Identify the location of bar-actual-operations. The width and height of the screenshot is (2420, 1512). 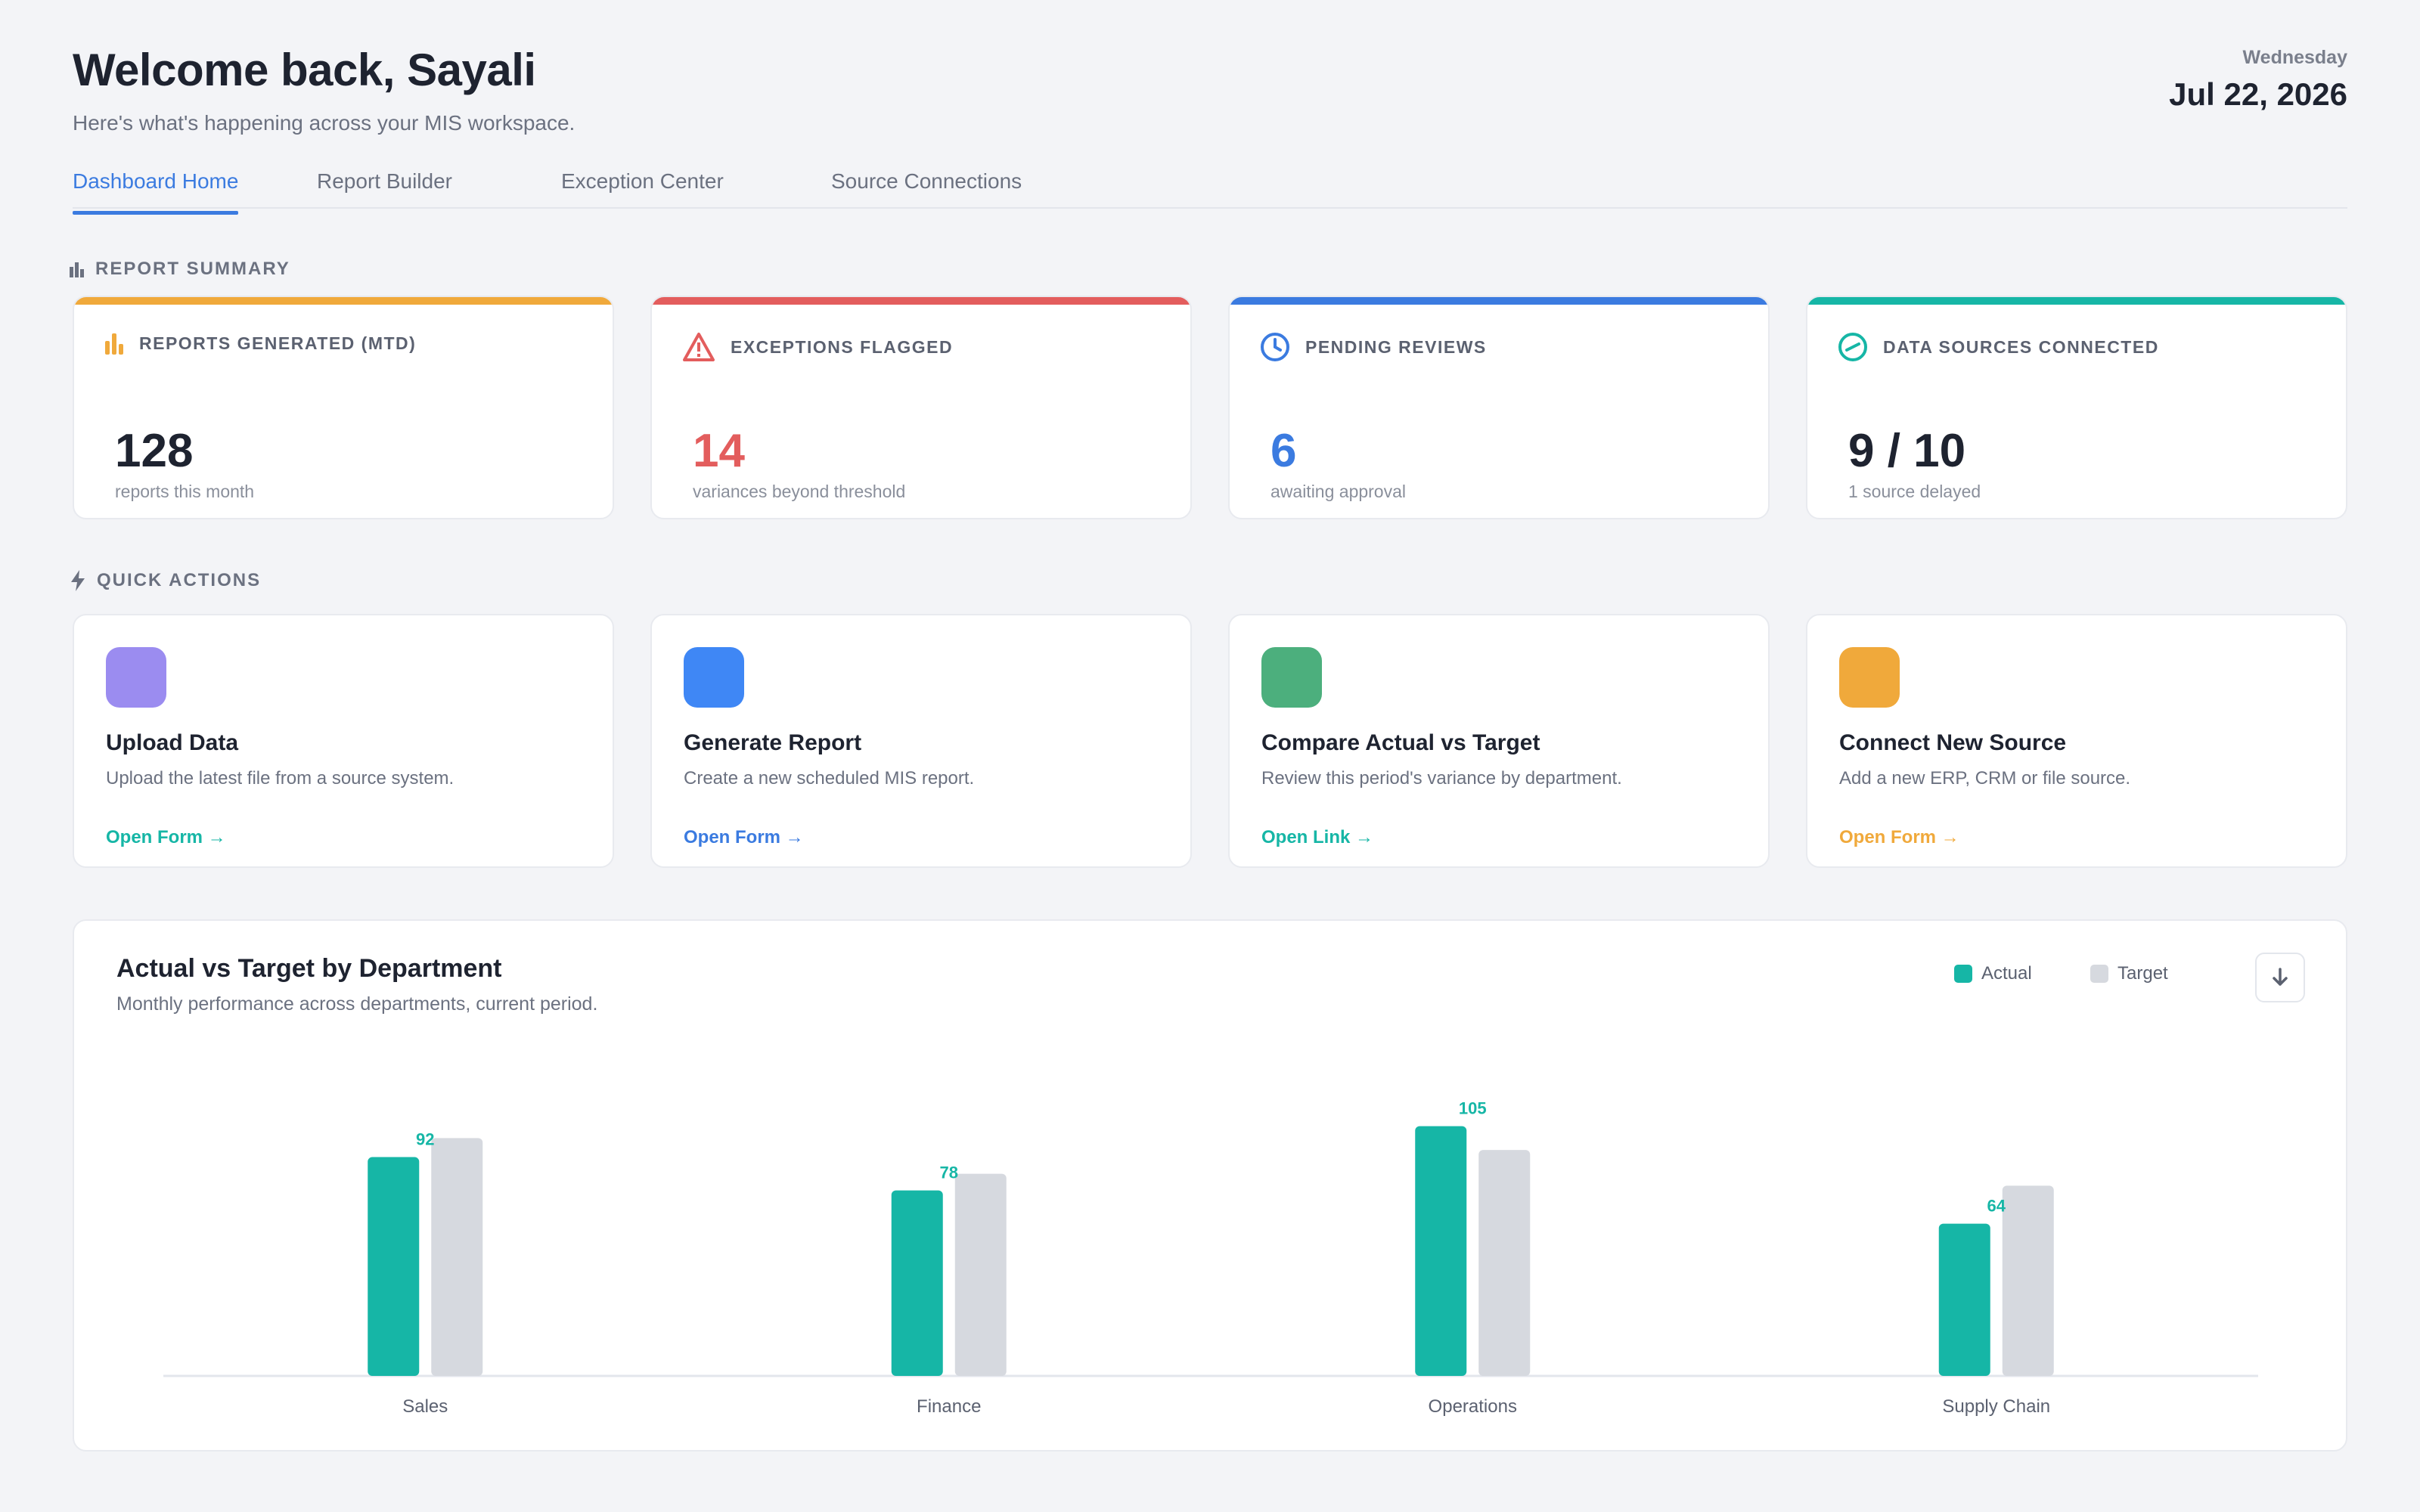
(1441, 1251).